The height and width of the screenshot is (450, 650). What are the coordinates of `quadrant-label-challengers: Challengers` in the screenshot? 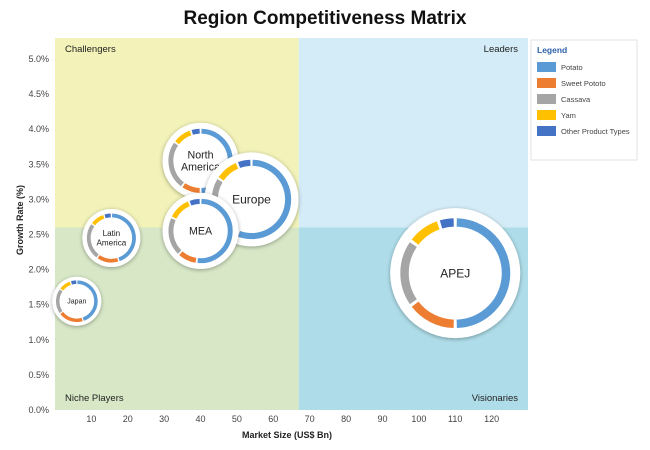 It's located at (90, 49).